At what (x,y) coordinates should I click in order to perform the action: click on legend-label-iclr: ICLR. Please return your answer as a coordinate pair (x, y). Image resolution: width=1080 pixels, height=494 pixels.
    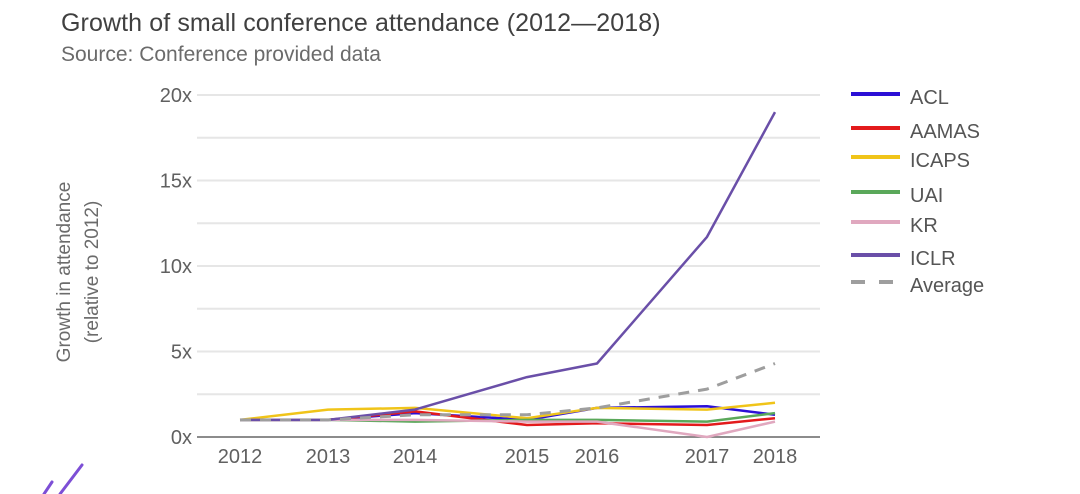
    Looking at the image, I should click on (933, 259).